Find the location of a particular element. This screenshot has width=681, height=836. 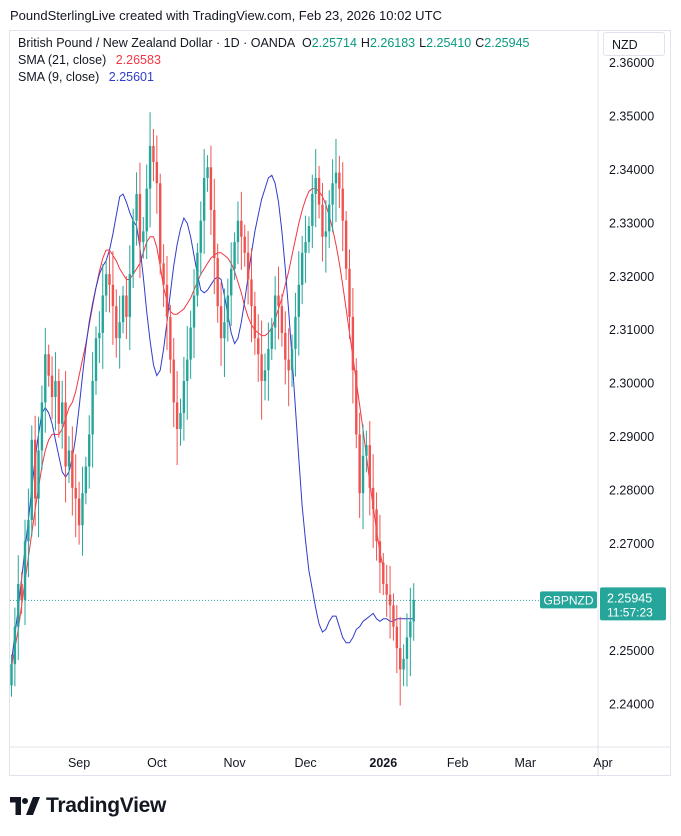

ohlc-label-h: H is located at coordinates (365, 43).